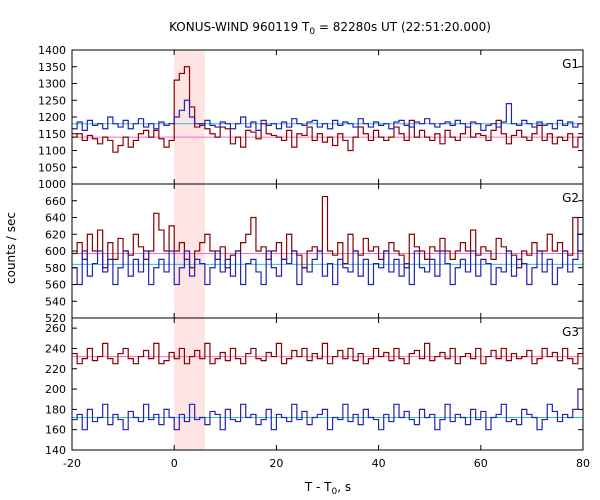 The width and height of the screenshot is (600, 500). I want to click on histogram-high-g3, so click(327, 353).